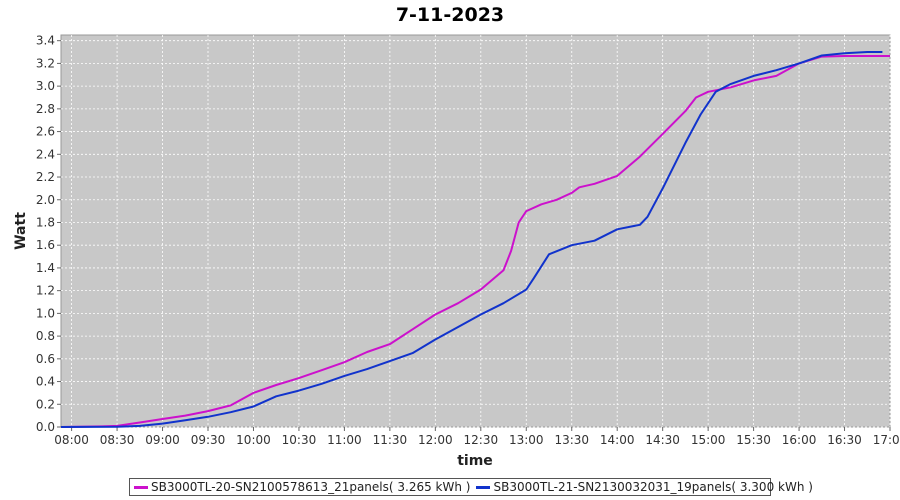  I want to click on x-tick-label: 17:00, so click(886, 440).